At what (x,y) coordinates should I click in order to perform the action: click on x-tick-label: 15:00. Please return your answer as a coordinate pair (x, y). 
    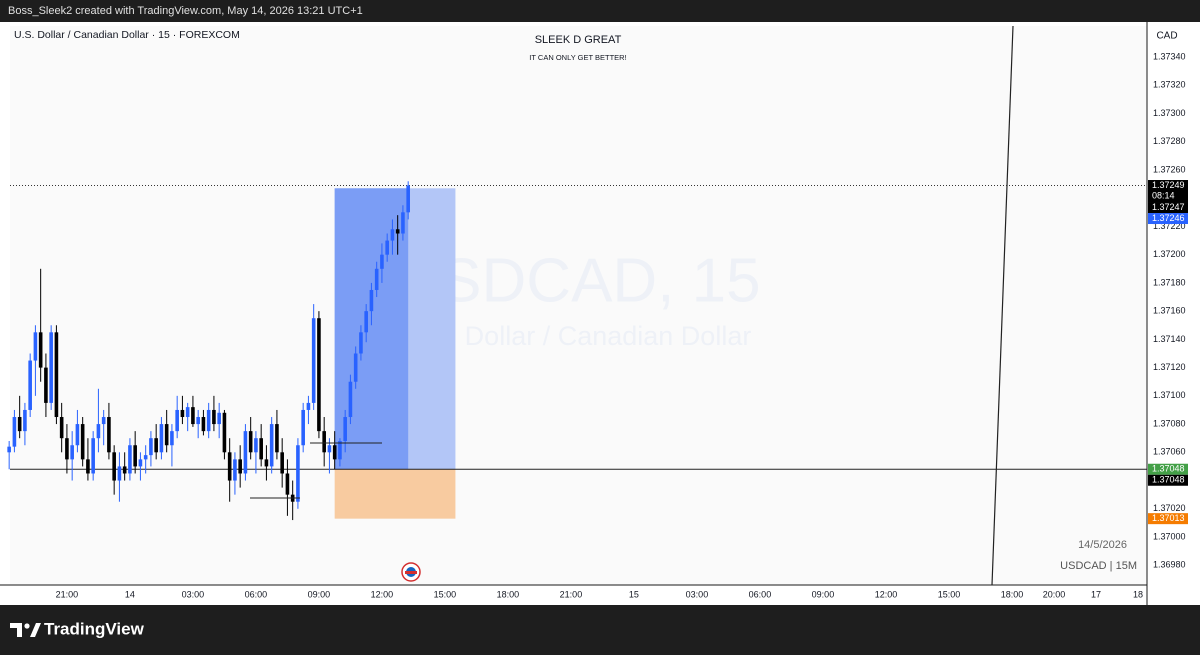
    Looking at the image, I should click on (949, 594).